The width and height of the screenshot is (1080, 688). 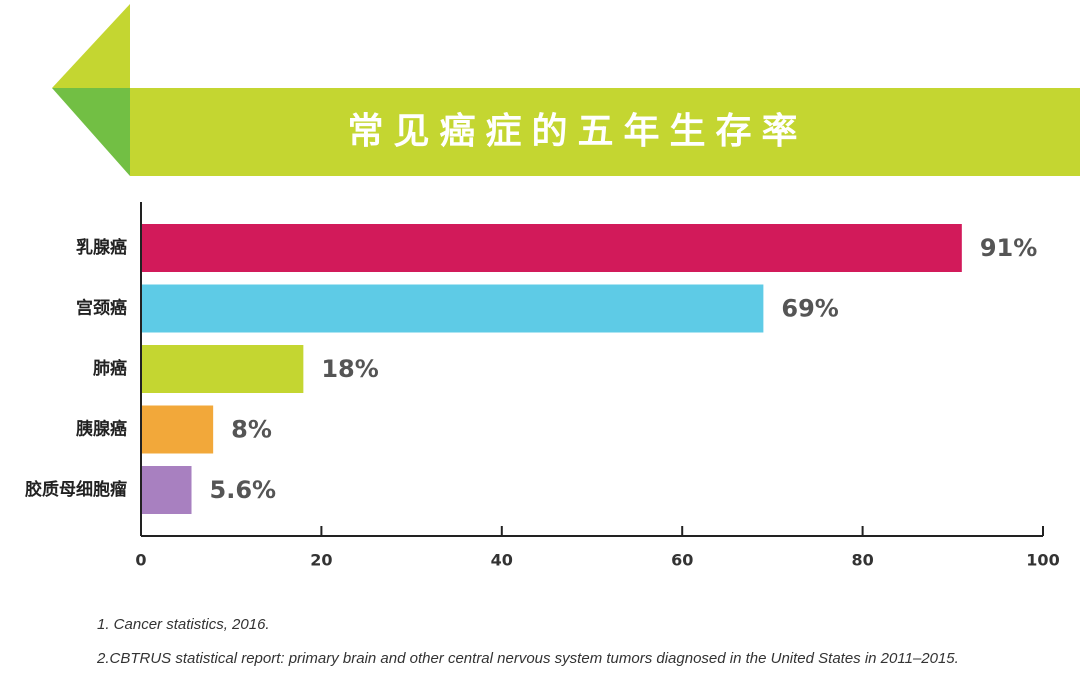 What do you see at coordinates (91, 132) in the screenshot?
I see `banner-arrow-lower` at bounding box center [91, 132].